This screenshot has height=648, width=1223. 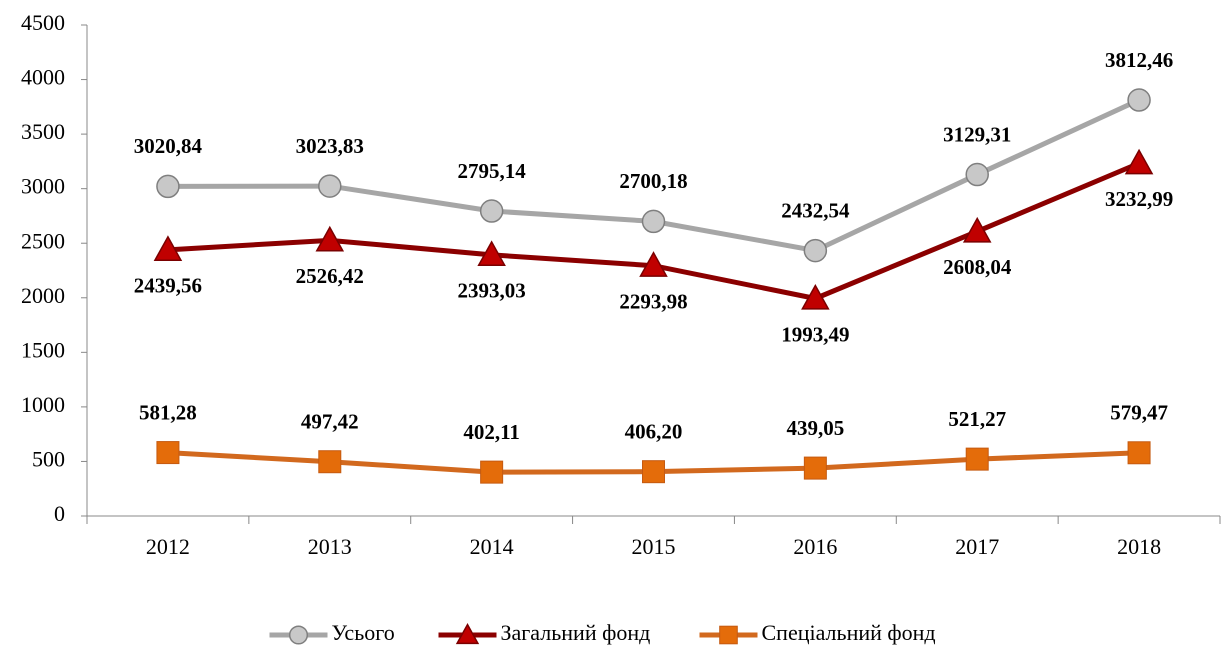 What do you see at coordinates (849, 632) in the screenshot?
I see `legend-label: Спеціальний фонд` at bounding box center [849, 632].